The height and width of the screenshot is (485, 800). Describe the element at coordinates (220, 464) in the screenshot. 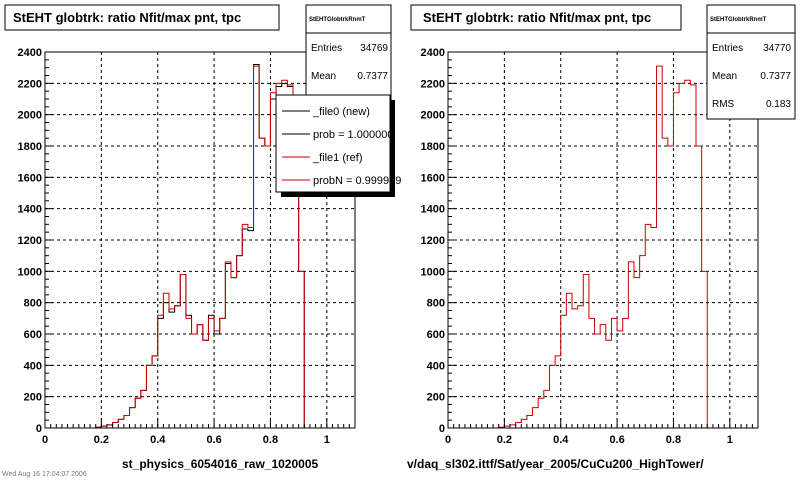

I see `x-axis-label-left: st_physics_6054016_raw_1020005` at that location.